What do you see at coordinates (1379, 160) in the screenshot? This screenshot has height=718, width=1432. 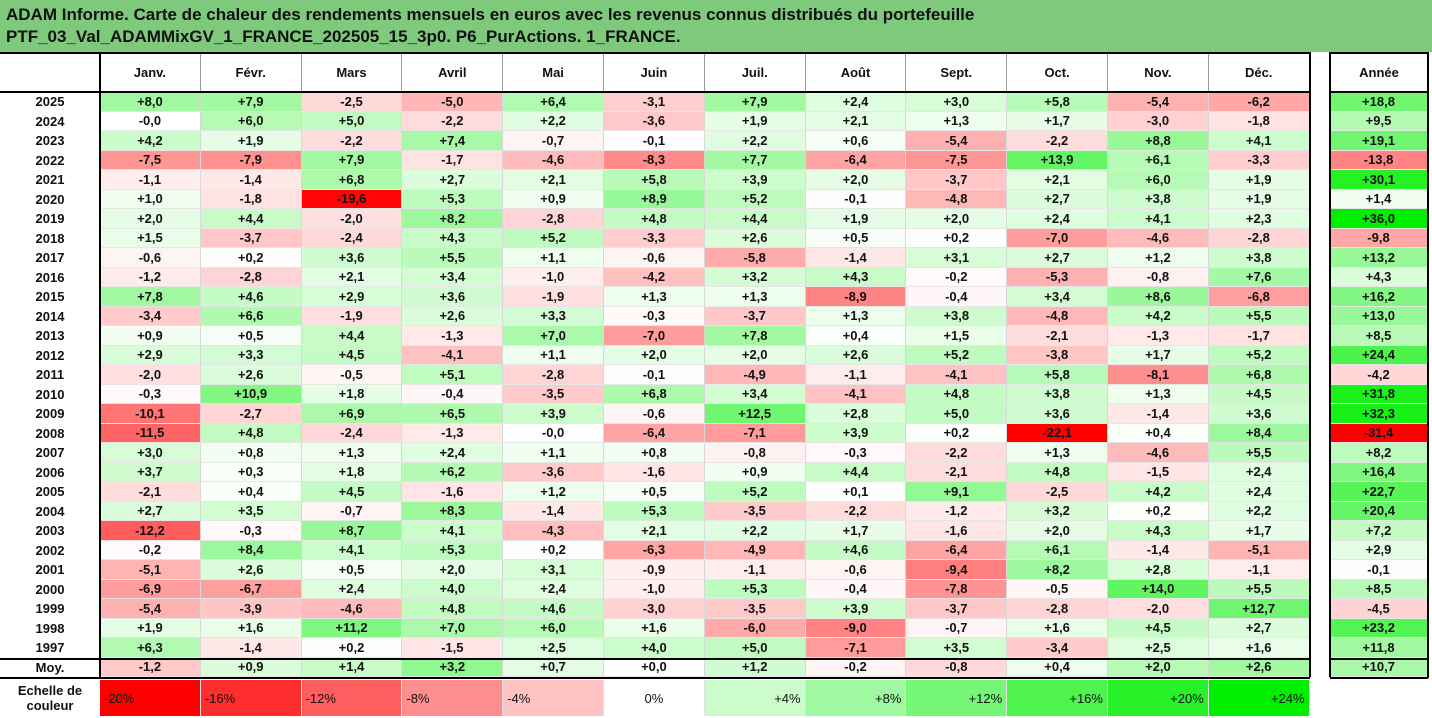 I see `annual-cell: -13,8` at bounding box center [1379, 160].